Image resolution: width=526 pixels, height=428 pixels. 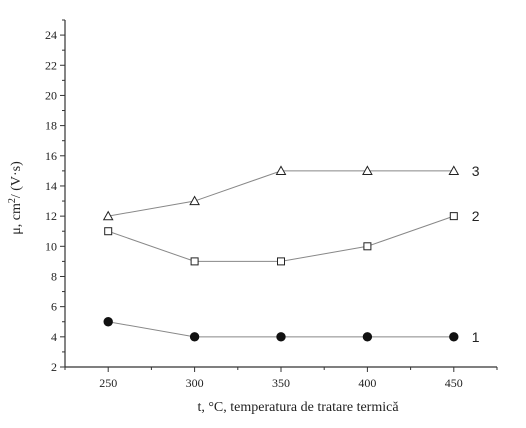 I want to click on y-tick-label: 14, so click(x=51, y=186).